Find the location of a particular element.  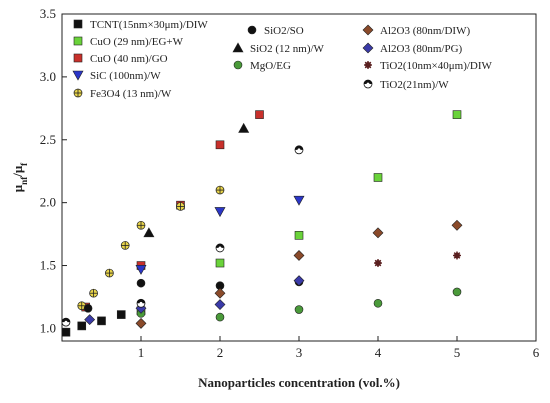

legend-item: TiO2(10nm×40μm)/DIW is located at coordinates (428, 66).